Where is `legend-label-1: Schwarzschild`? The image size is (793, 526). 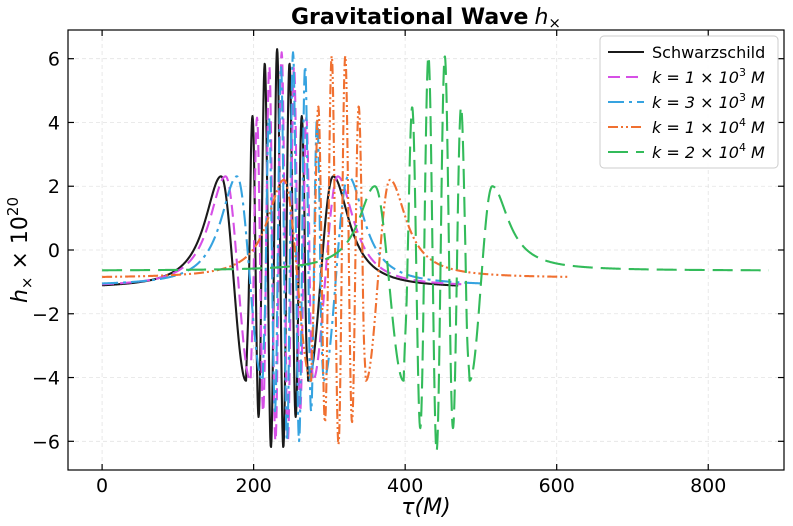 legend-label-1: Schwarzschild is located at coordinates (708, 52).